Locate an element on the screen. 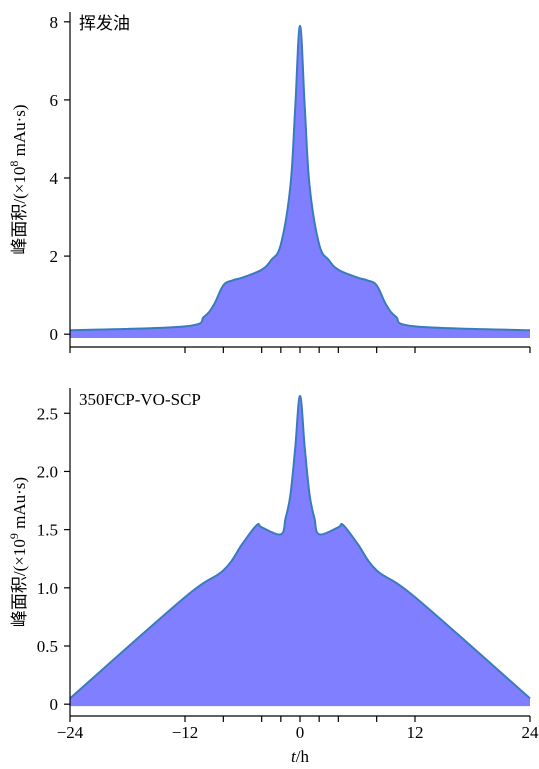 The height and width of the screenshot is (769, 539). y-axis-title-exponent: 9 is located at coordinates (14, 536).